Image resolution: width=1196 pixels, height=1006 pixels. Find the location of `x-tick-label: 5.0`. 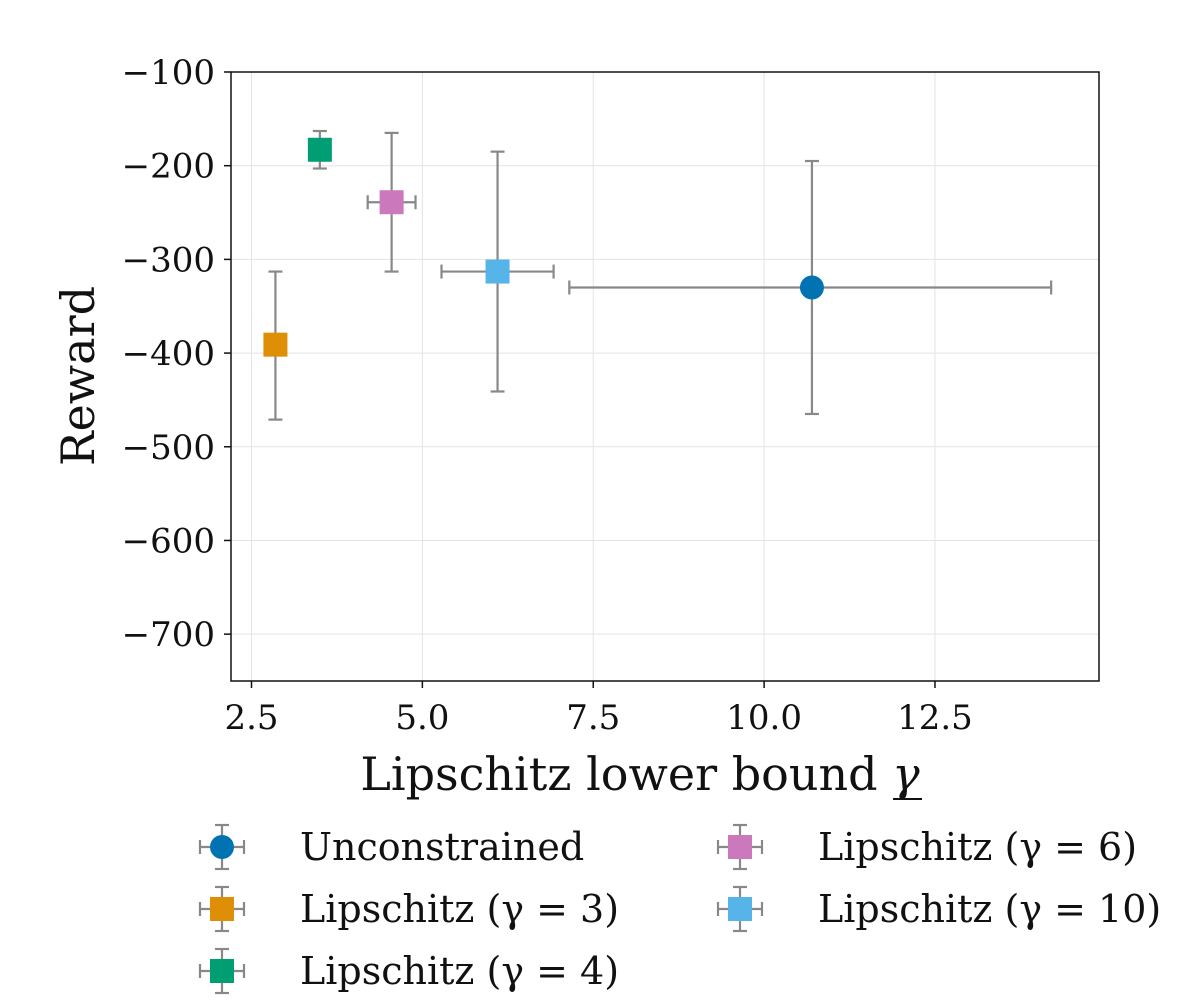

x-tick-label: 5.0 is located at coordinates (422, 718).